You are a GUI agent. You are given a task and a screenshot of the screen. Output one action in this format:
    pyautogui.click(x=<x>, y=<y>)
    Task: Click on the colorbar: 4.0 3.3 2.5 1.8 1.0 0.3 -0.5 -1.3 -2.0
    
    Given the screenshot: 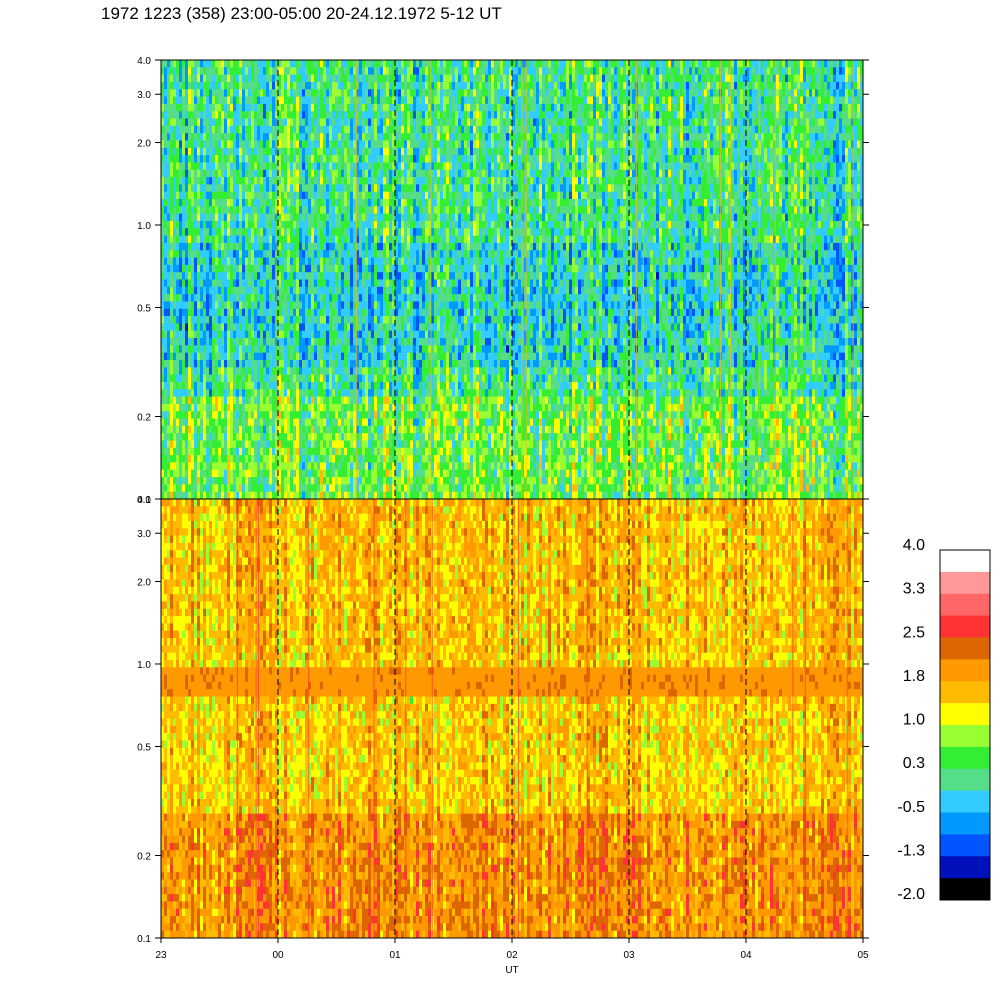 What is the action you would take?
    pyautogui.click(x=943, y=720)
    